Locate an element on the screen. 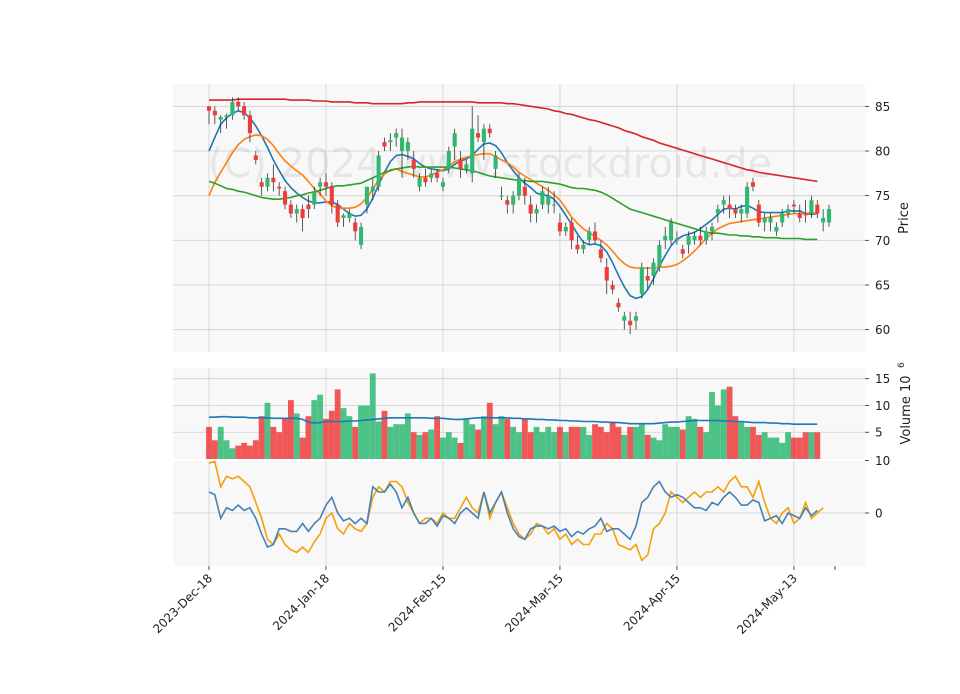 Image resolution: width=960 pixels, height=694 pixels. price-axis-label: Price is located at coordinates (904, 218).